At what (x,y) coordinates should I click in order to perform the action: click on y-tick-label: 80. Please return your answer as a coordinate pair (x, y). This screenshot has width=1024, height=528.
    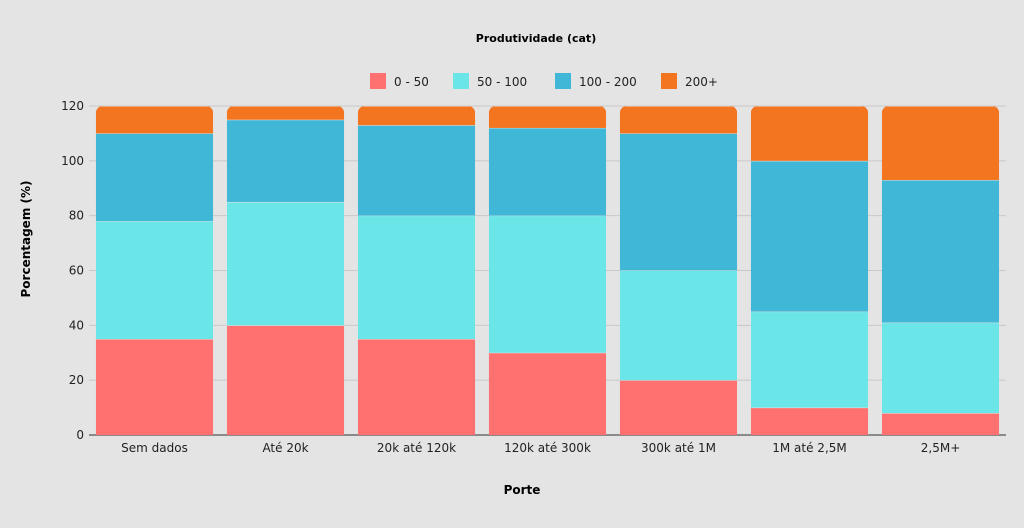
    Looking at the image, I should click on (76, 216).